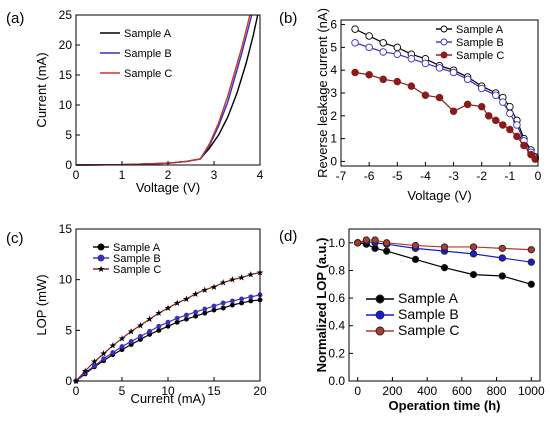  I want to click on y-tick-label: 2, so click(333, 116).